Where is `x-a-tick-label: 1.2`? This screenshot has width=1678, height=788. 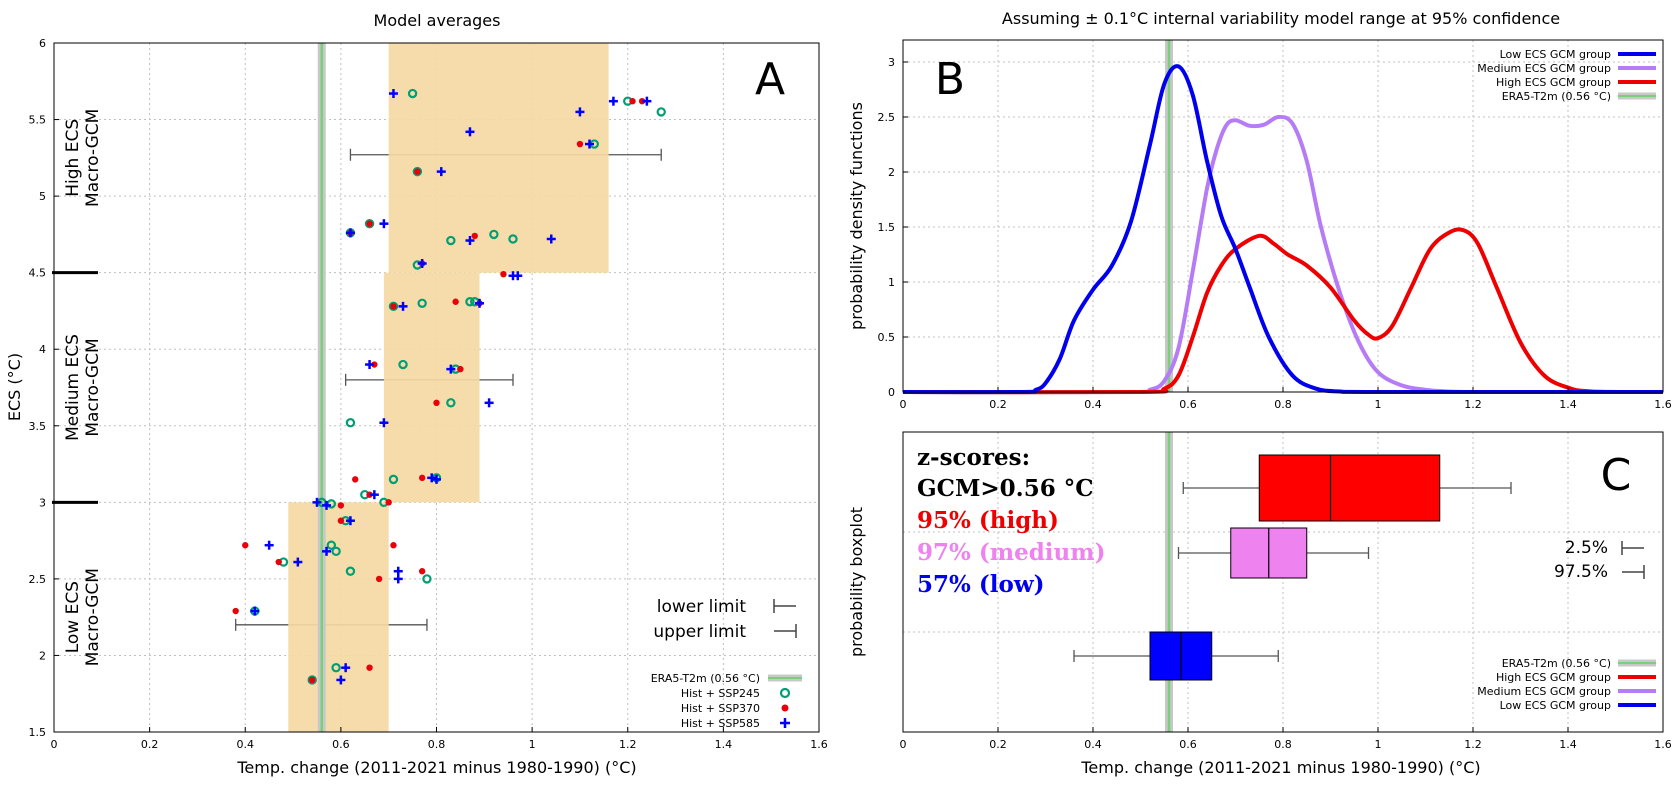
x-a-tick-label: 1.2 is located at coordinates (628, 744).